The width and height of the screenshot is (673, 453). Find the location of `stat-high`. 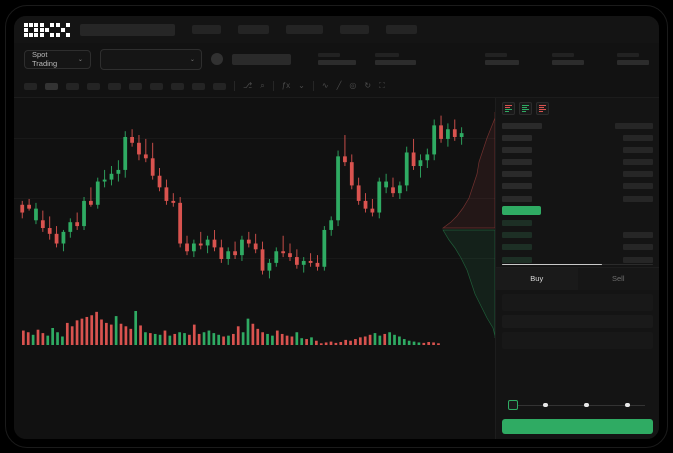

stat-high is located at coordinates (502, 59).